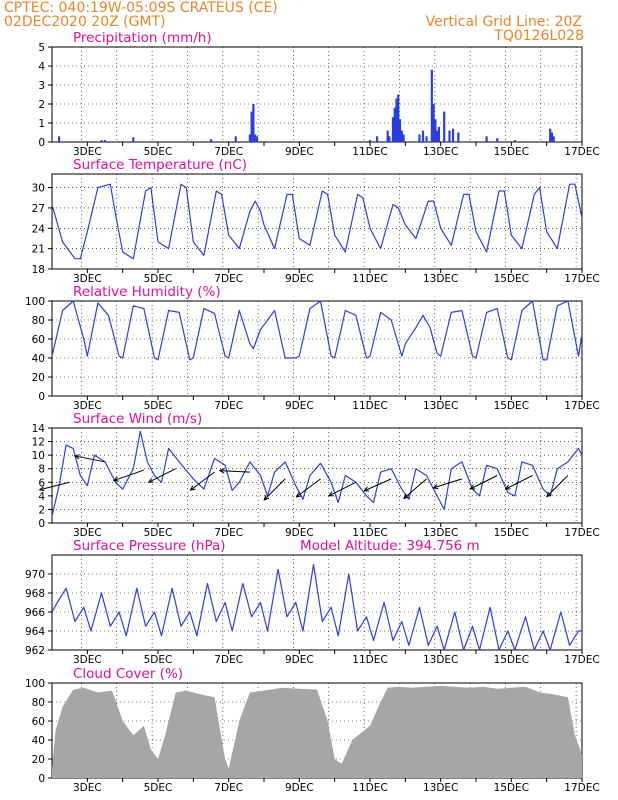 The height and width of the screenshot is (800, 618). What do you see at coordinates (41, 48) in the screenshot?
I see `panel-1-ytick-label: 5` at bounding box center [41, 48].